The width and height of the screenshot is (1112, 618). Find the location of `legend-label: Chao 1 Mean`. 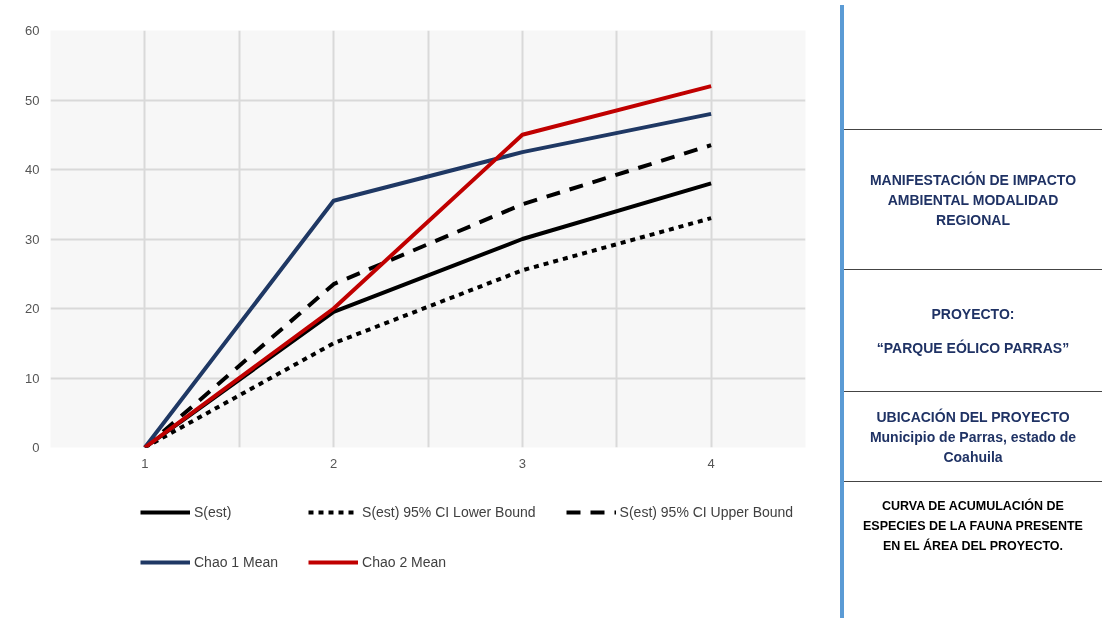

legend-label: Chao 1 Mean is located at coordinates (236, 562).